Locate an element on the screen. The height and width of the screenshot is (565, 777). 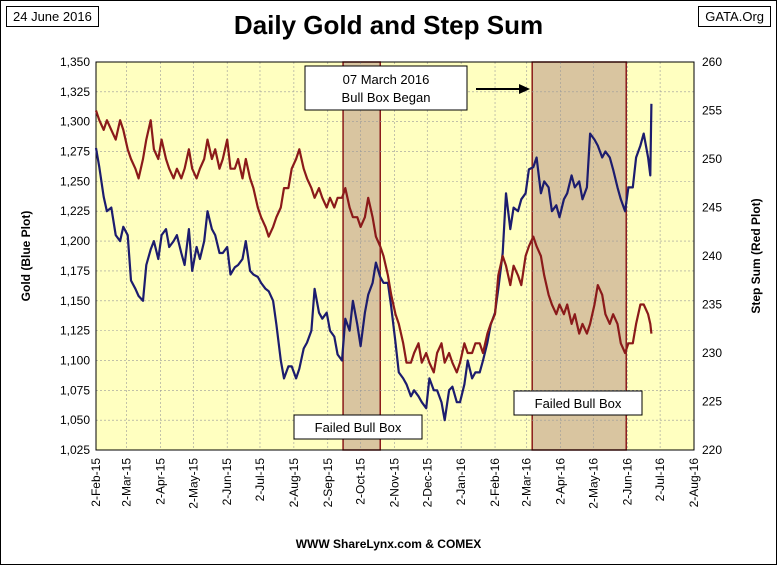
annotation: 07 March 2016 Bull Box Began is located at coordinates (417, 88).